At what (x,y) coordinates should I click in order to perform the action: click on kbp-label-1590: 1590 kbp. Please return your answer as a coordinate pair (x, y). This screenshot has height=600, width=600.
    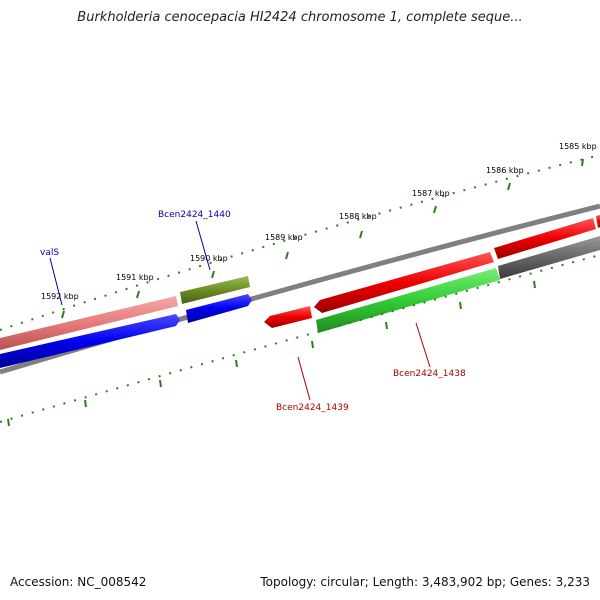
    Looking at the image, I should click on (209, 258).